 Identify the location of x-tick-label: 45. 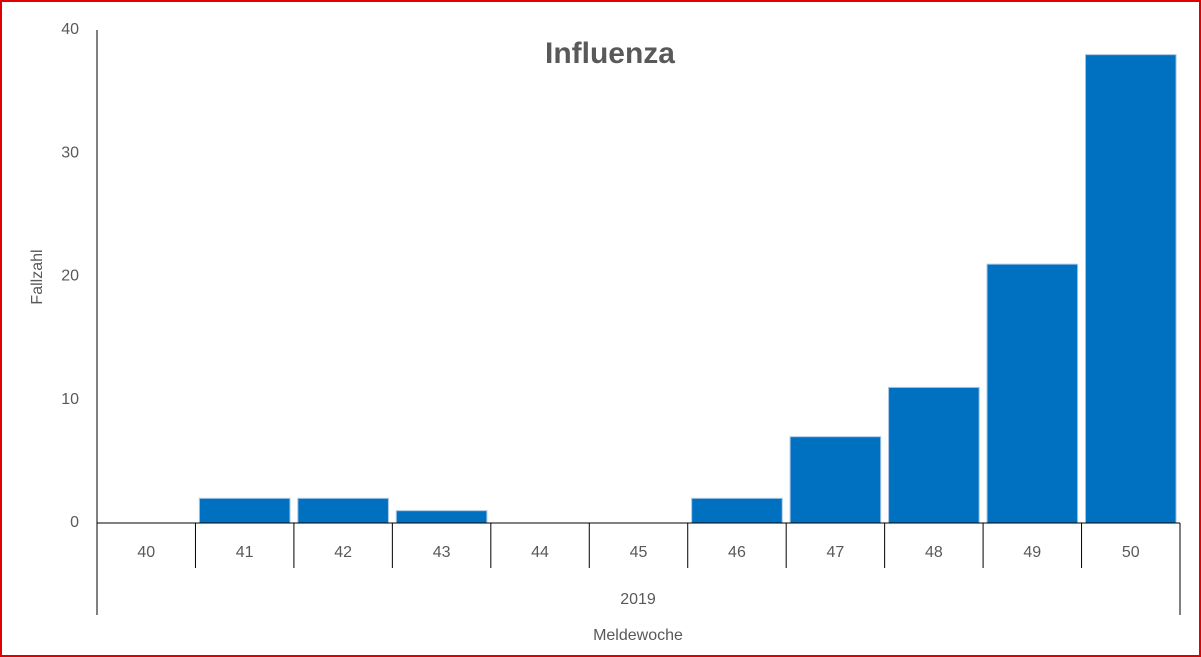
(639, 552).